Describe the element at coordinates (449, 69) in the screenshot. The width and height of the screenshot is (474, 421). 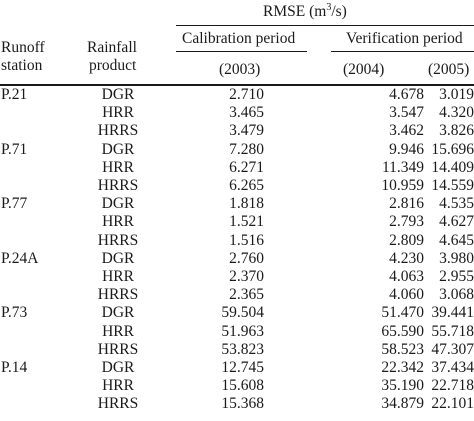
I see `year-2005-header: (2005)` at that location.